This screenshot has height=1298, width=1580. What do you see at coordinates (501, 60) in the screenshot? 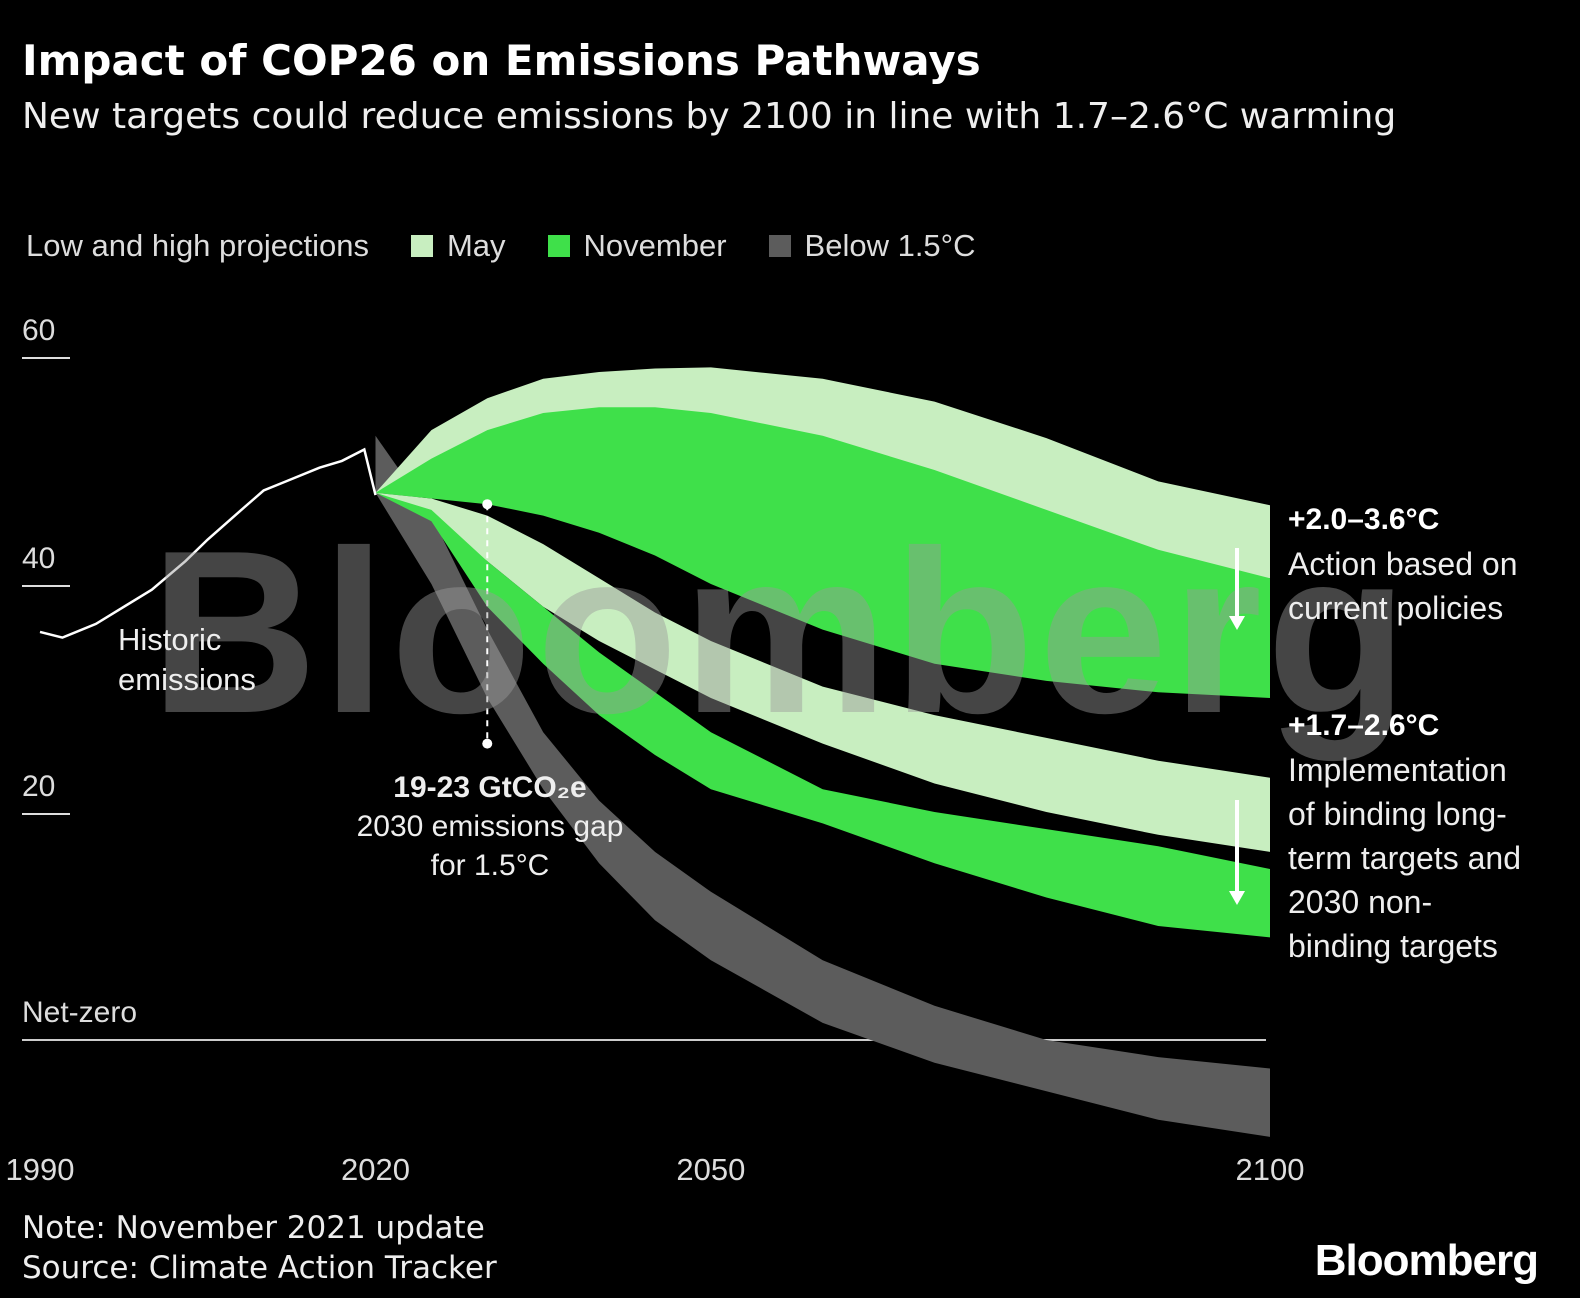
I see `chart-title: Impact of COP26 on Emissions Pathways` at bounding box center [501, 60].